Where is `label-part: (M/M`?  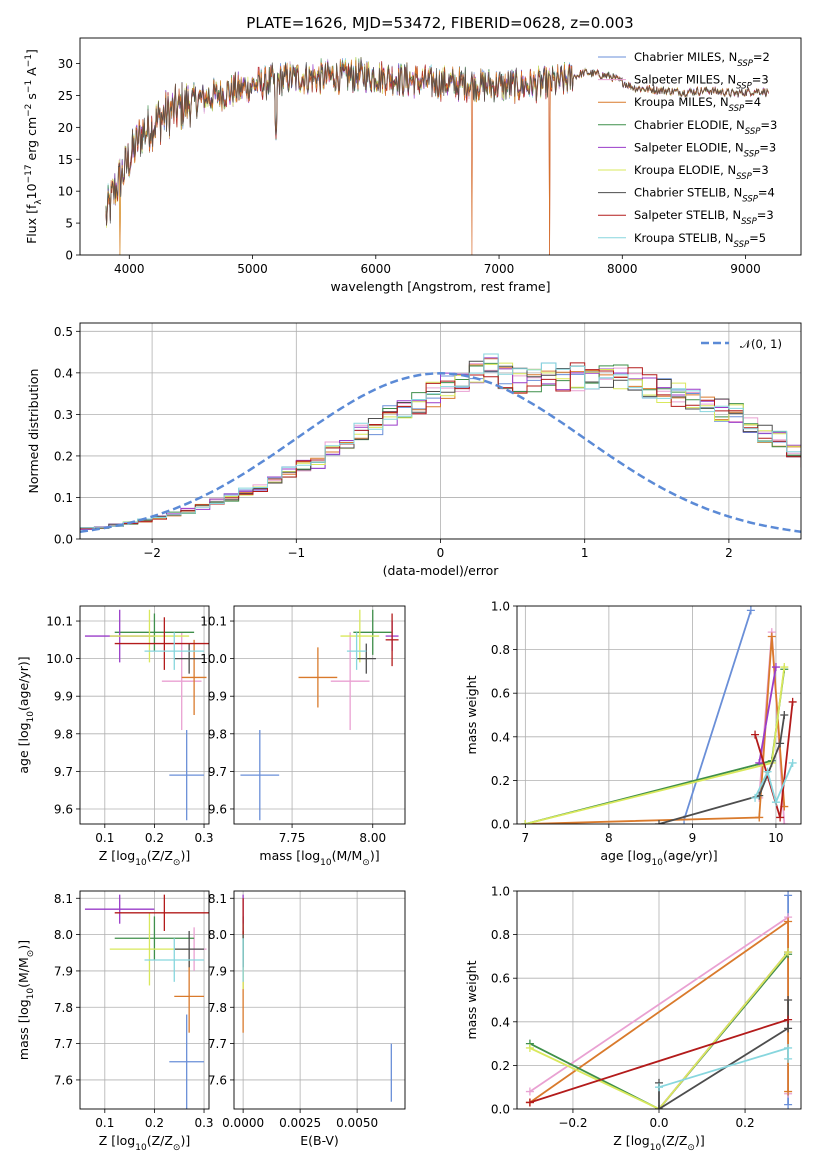
label-part: (M/M is located at coordinates (347, 855).